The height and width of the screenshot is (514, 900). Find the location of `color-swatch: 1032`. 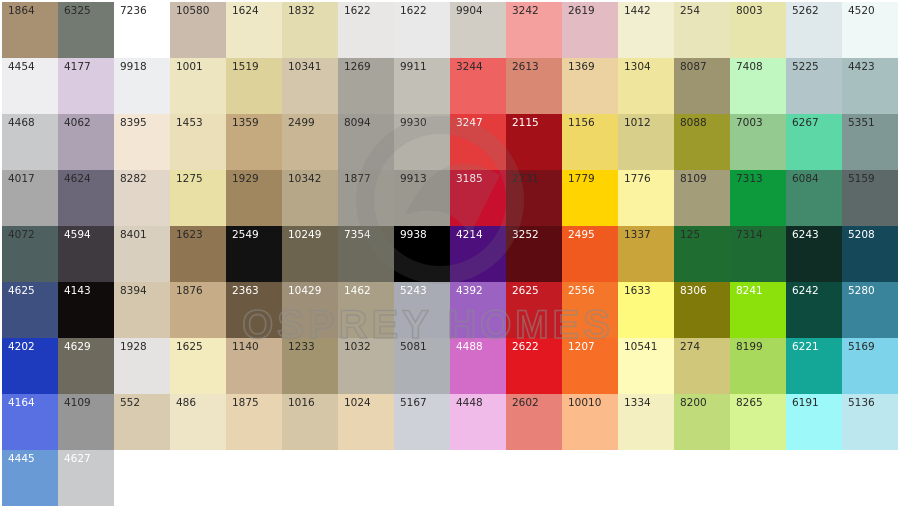

color-swatch: 1032 is located at coordinates (366, 366).